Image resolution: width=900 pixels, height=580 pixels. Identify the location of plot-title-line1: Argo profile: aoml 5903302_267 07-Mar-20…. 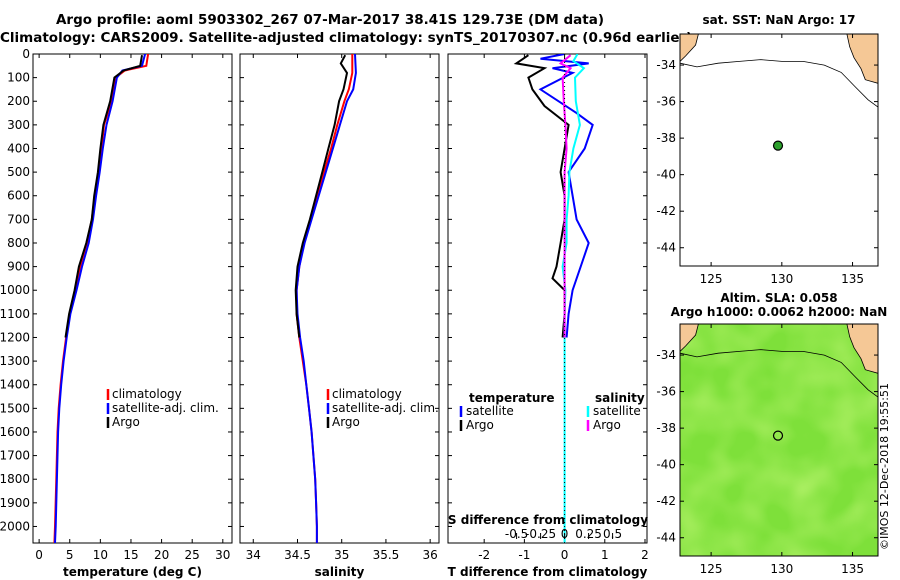
(329, 20).